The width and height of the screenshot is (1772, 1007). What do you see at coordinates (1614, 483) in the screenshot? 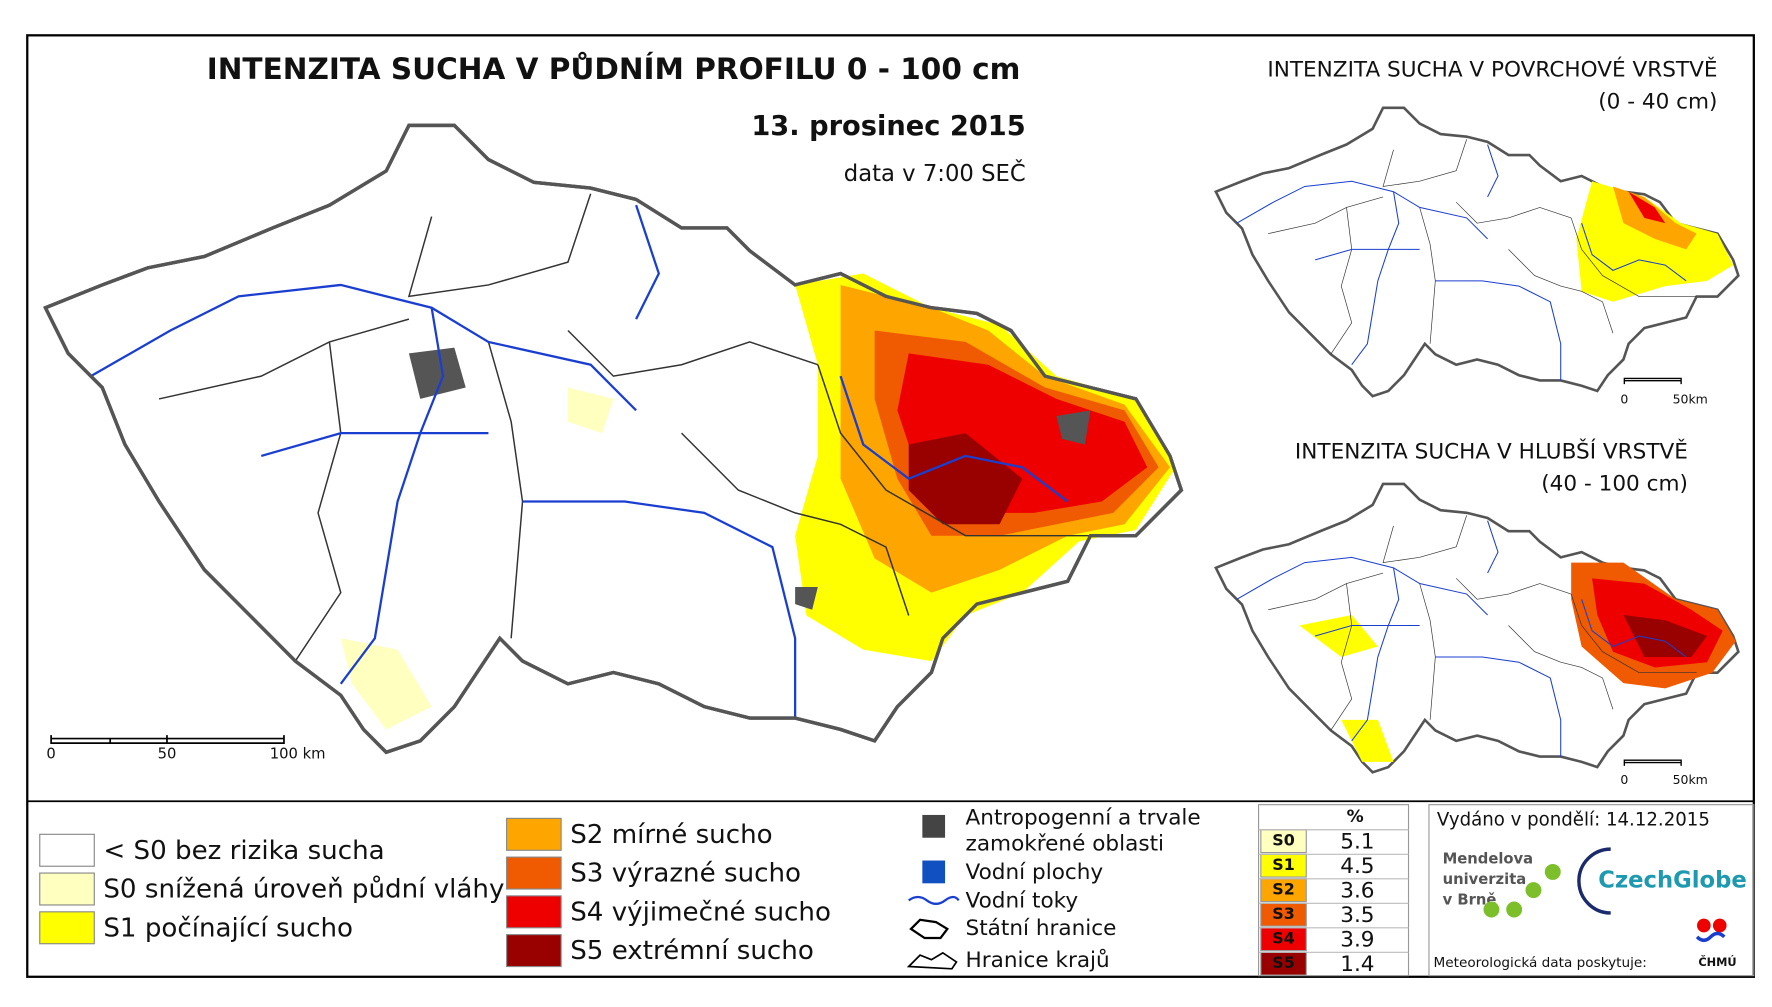
I see `inset-subtitle: (40 - 100 cm)` at bounding box center [1614, 483].